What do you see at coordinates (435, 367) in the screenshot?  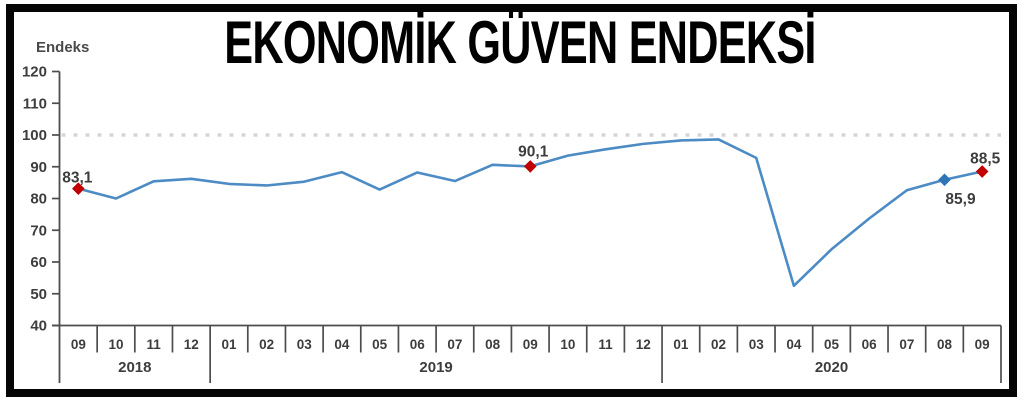 I see `year-label: 2019` at bounding box center [435, 367].